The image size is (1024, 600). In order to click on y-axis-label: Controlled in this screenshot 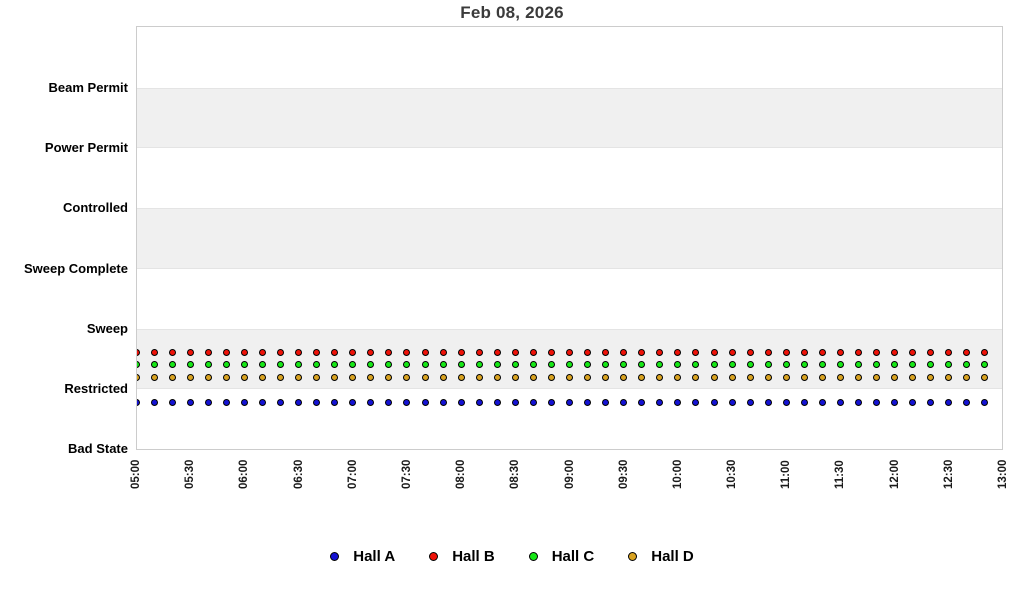, I will do `click(95, 208)`.